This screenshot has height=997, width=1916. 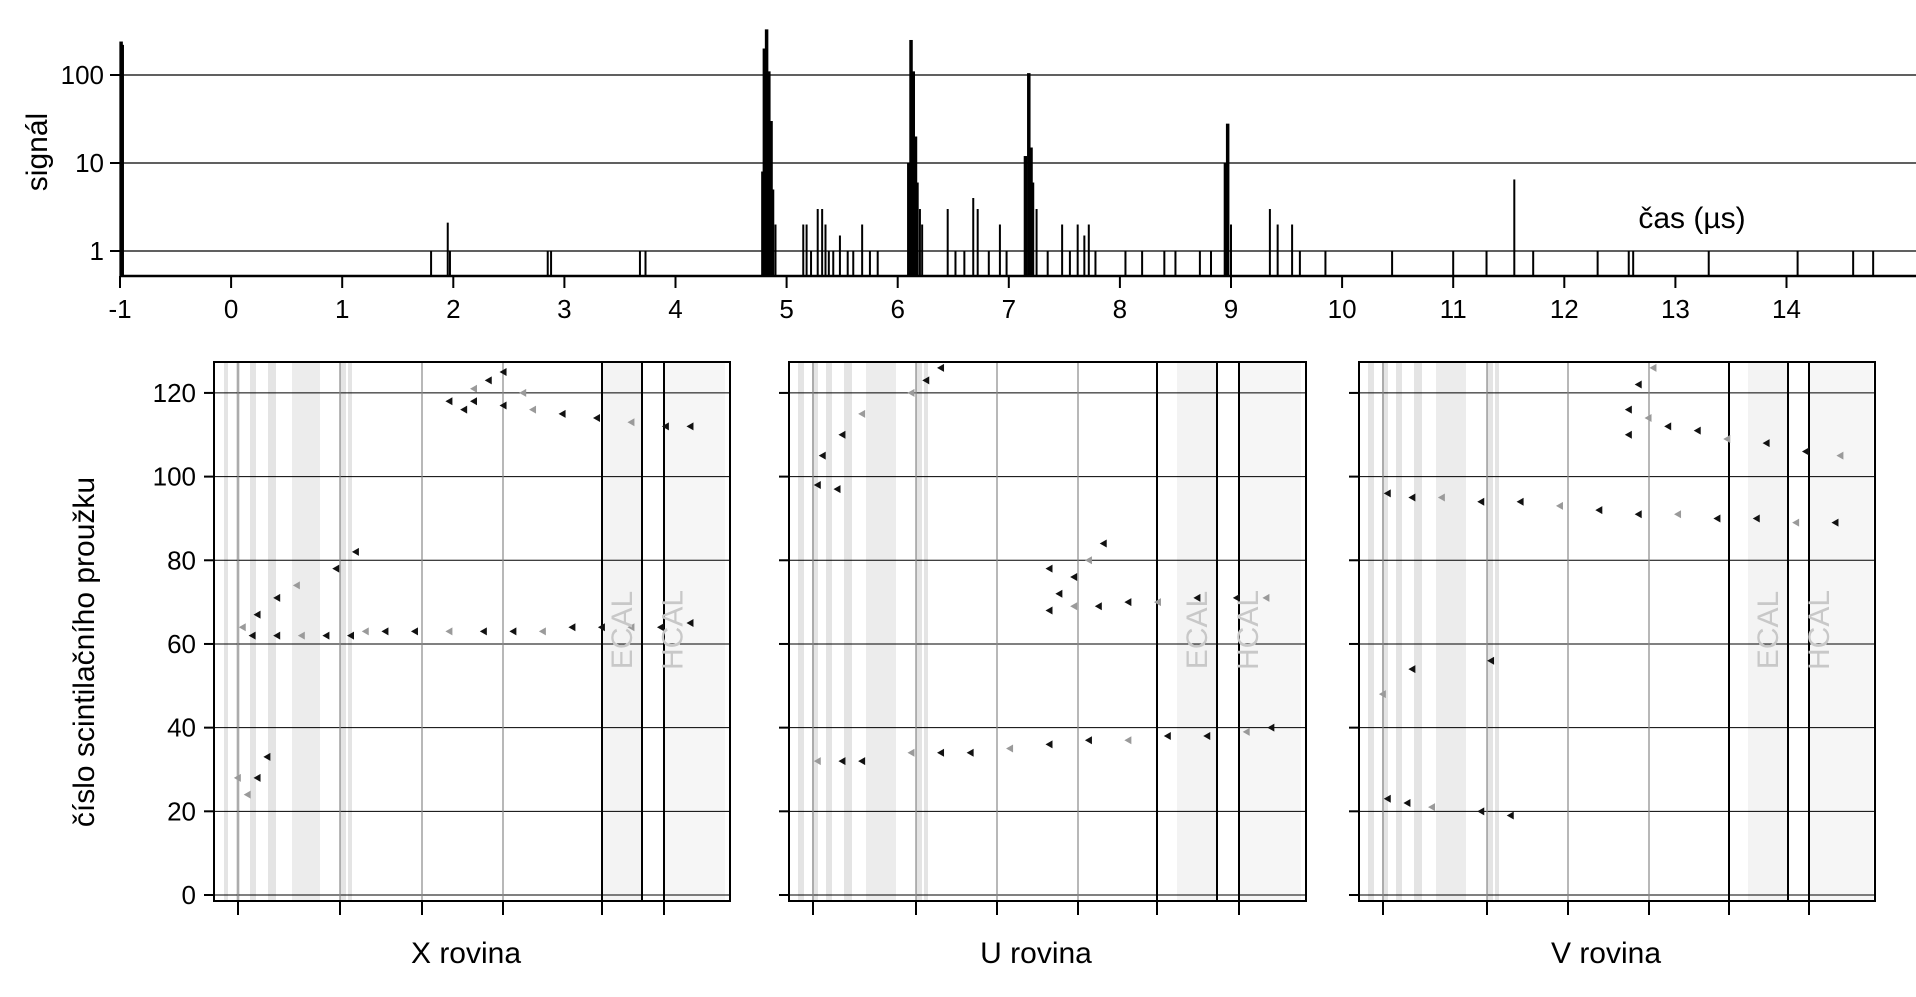 What do you see at coordinates (622, 630) in the screenshot?
I see `ecal-label: ECAL` at bounding box center [622, 630].